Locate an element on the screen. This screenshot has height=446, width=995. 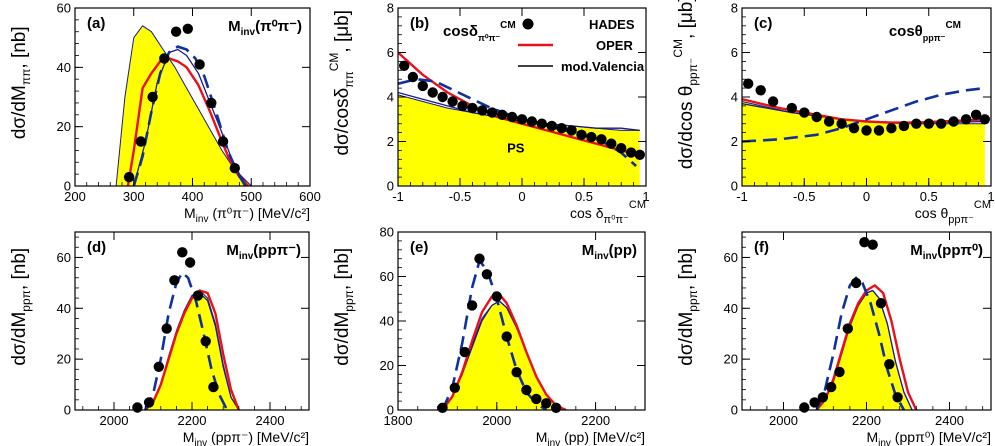
x-tick-label: 0 is located at coordinates (866, 196).